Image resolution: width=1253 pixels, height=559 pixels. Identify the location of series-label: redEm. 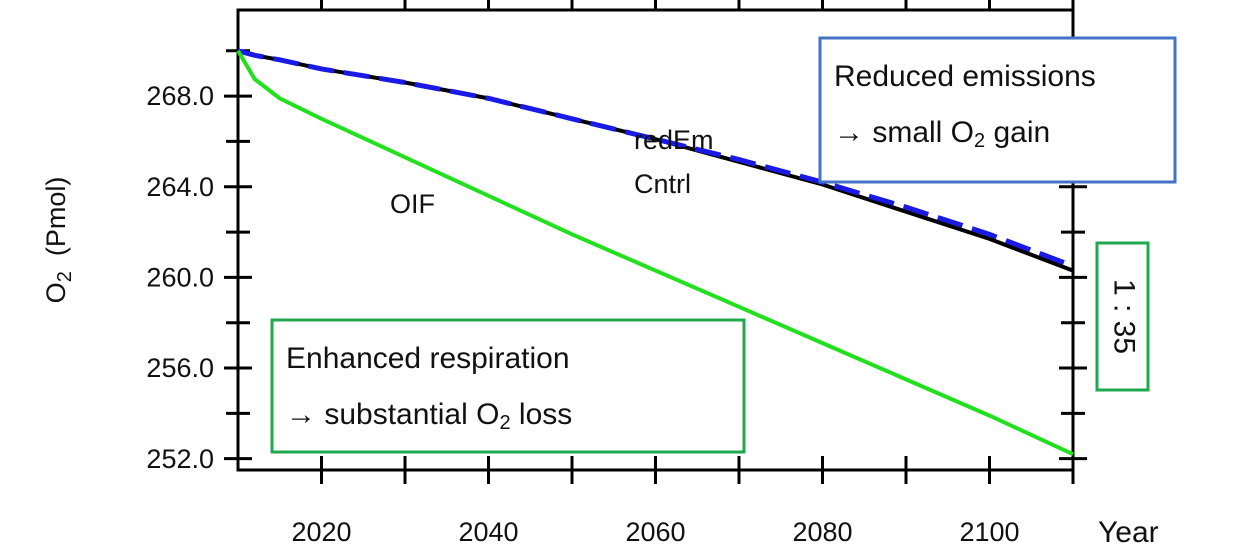
(674, 140).